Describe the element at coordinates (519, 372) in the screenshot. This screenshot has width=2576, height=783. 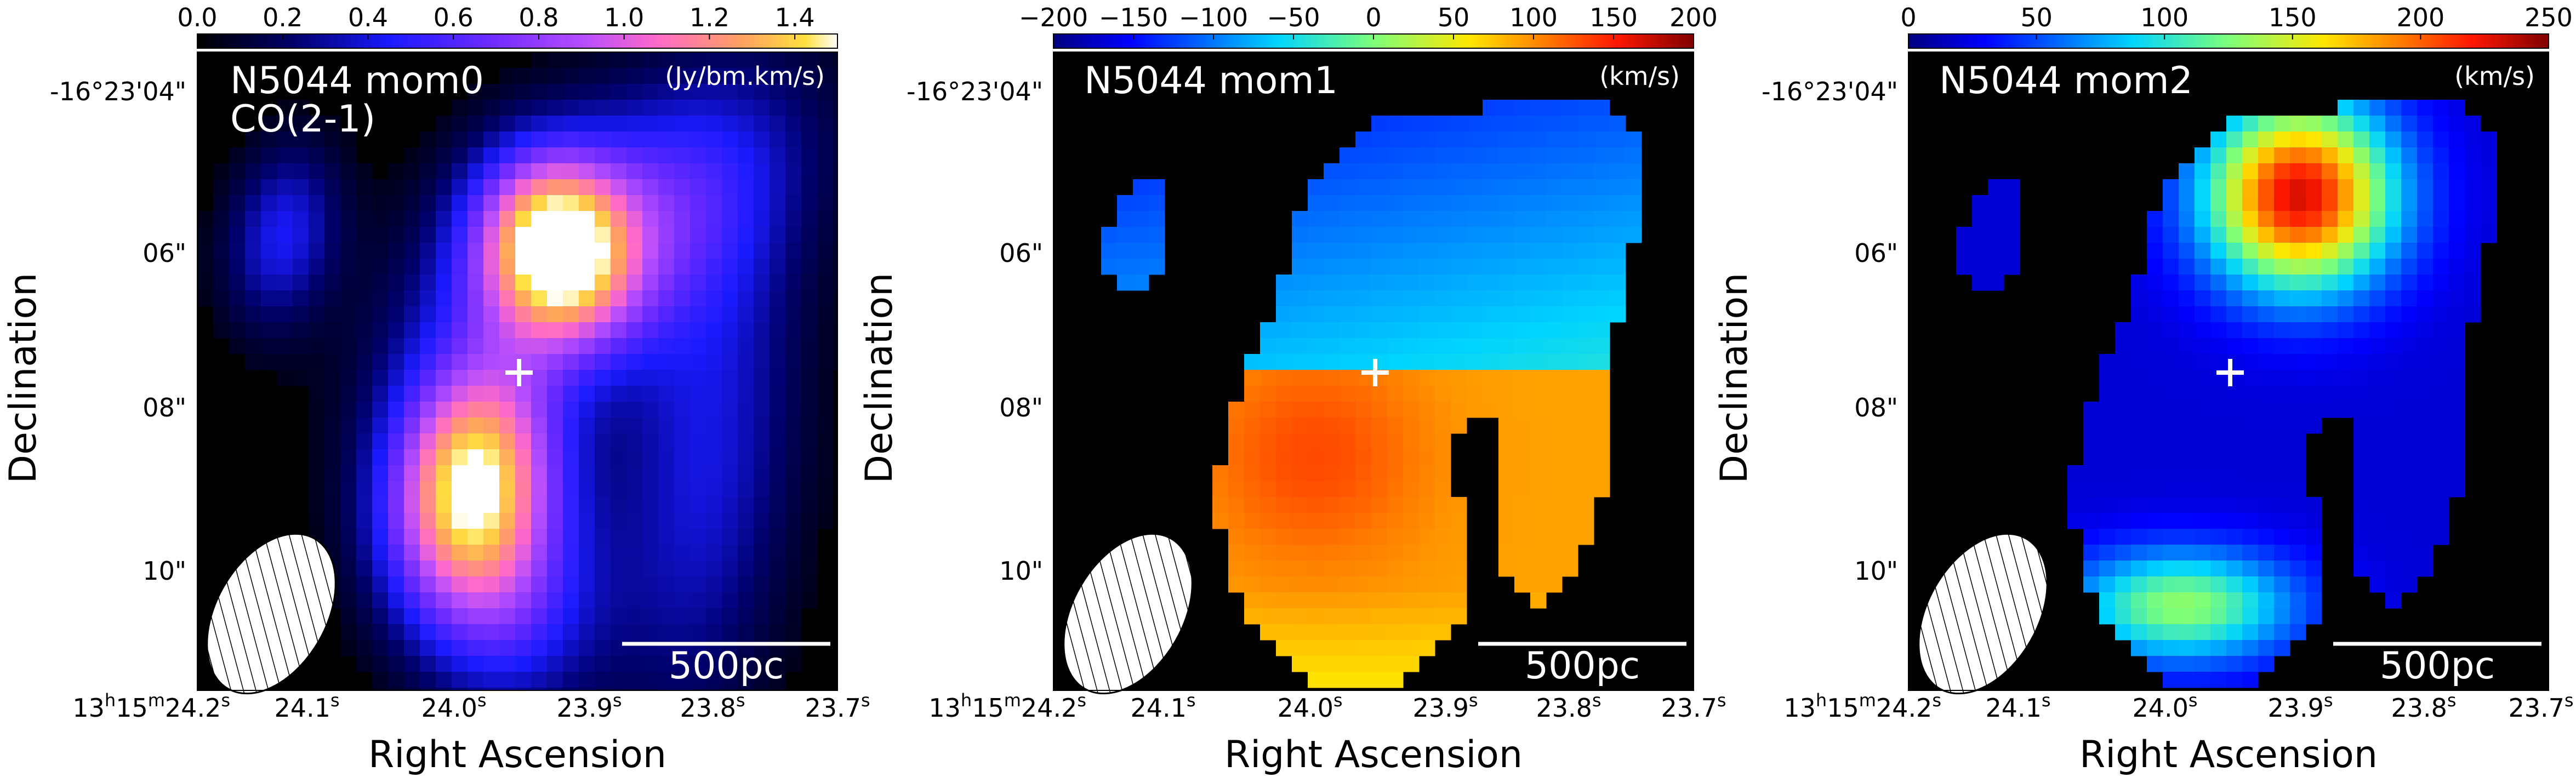
I see `center-cross-icon` at that location.